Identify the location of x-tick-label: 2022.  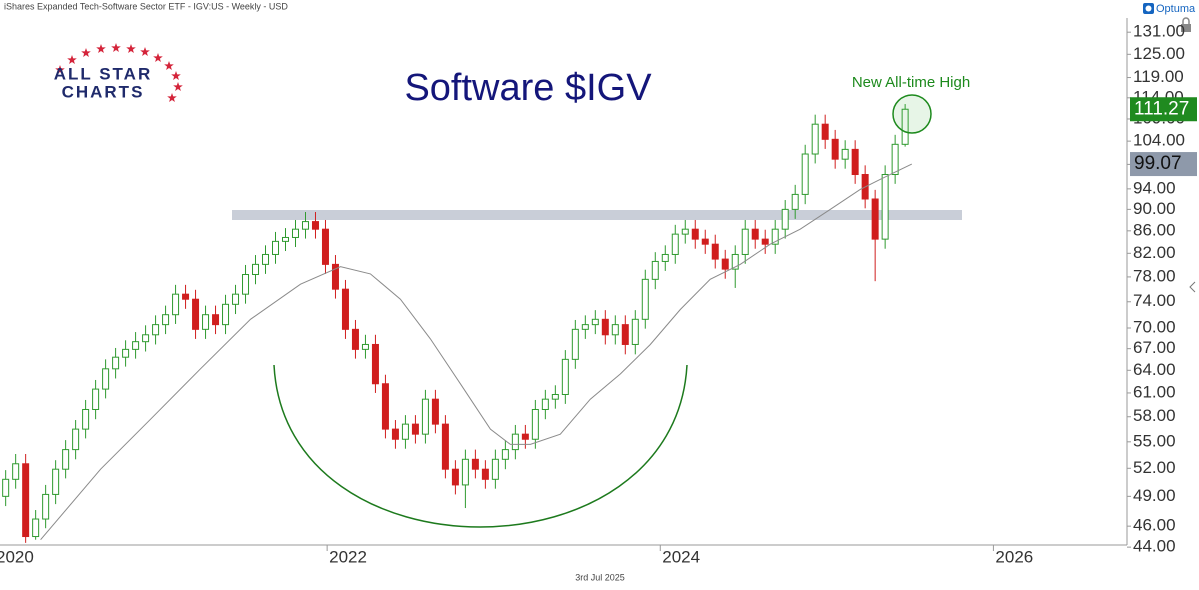
(348, 556).